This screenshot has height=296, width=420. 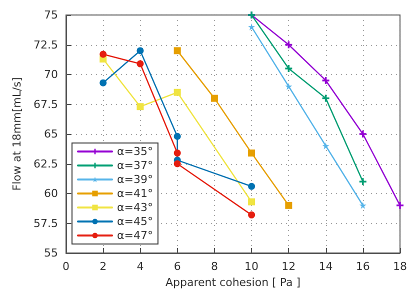 What do you see at coordinates (103, 266) in the screenshot?
I see `x-tick-label: 2` at bounding box center [103, 266].